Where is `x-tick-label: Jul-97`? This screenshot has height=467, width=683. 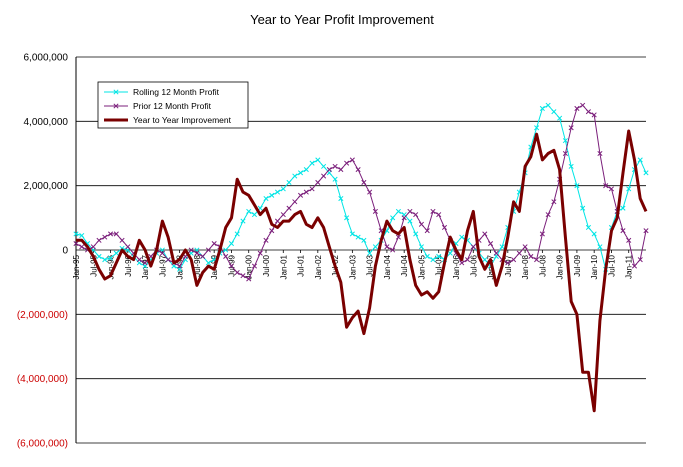
x-tick-label: Jul-97 is located at coordinates (162, 265).